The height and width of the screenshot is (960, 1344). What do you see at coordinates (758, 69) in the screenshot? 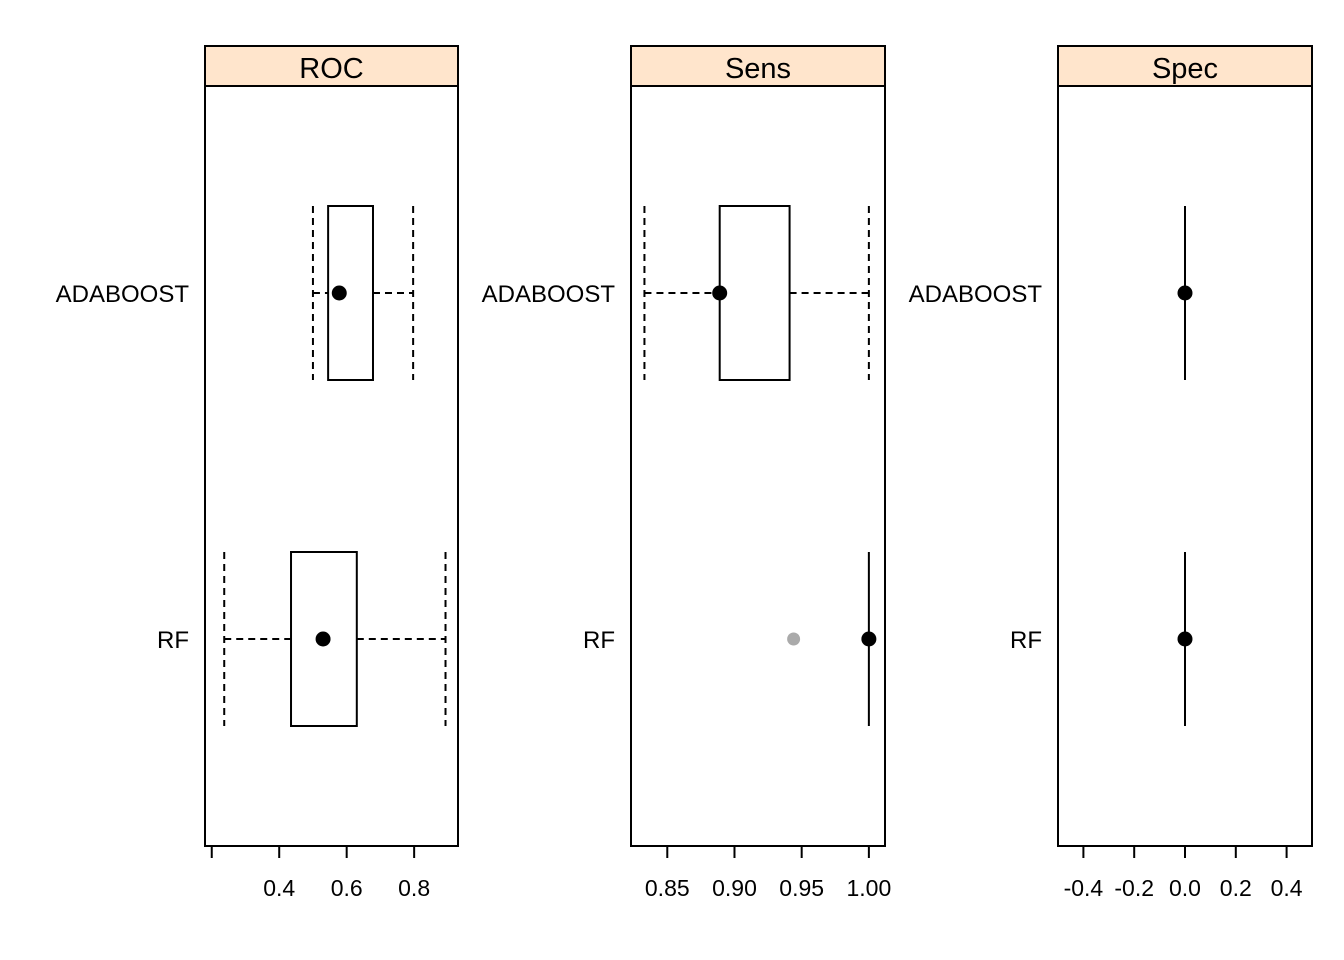
I see `panel-strip-title: Sens` at bounding box center [758, 69].